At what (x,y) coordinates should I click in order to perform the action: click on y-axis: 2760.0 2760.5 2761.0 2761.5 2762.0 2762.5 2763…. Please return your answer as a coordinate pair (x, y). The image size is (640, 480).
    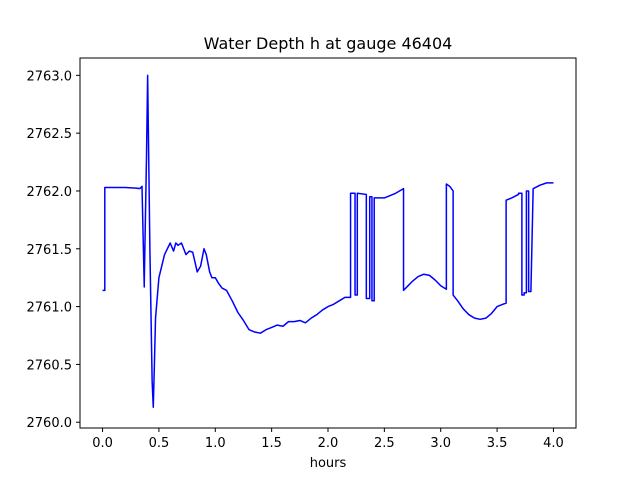
    Looking at the image, I should click on (53, 250).